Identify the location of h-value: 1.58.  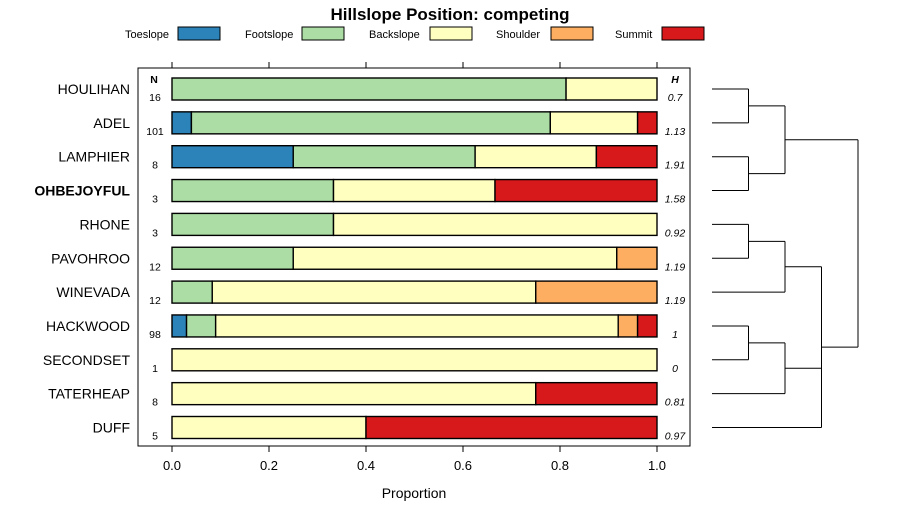
(675, 200).